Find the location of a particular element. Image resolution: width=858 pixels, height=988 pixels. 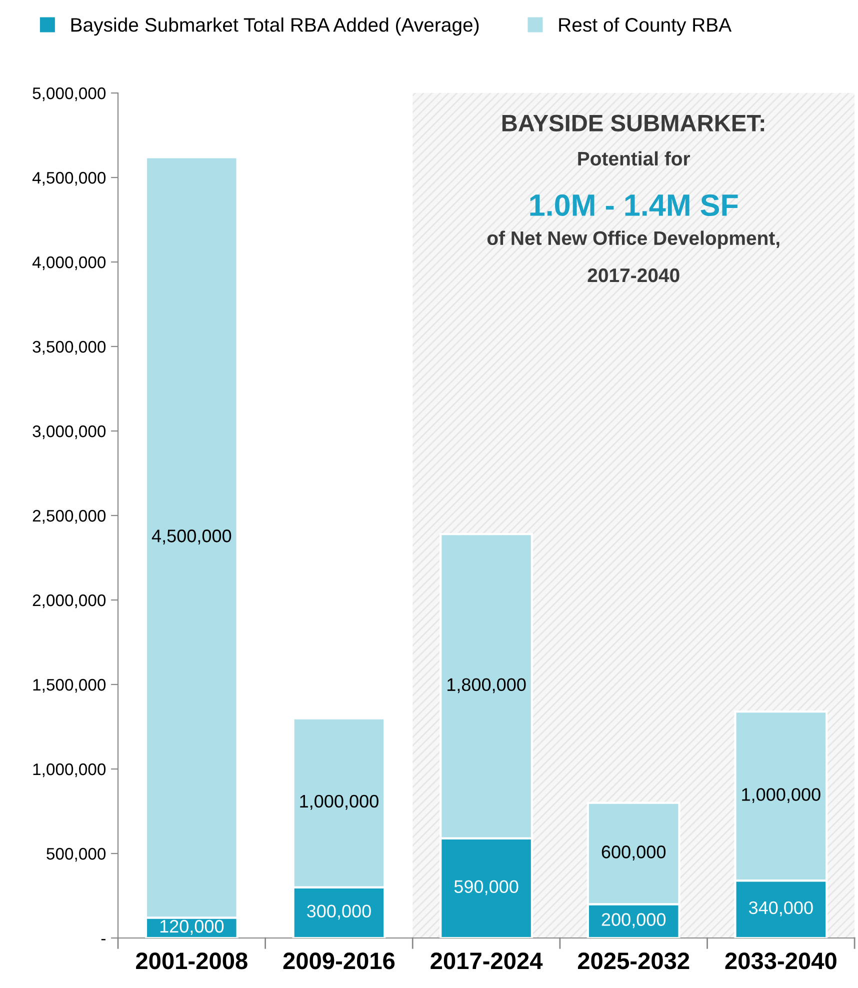

y-tick-label: 2,500,000 is located at coordinates (69, 517).